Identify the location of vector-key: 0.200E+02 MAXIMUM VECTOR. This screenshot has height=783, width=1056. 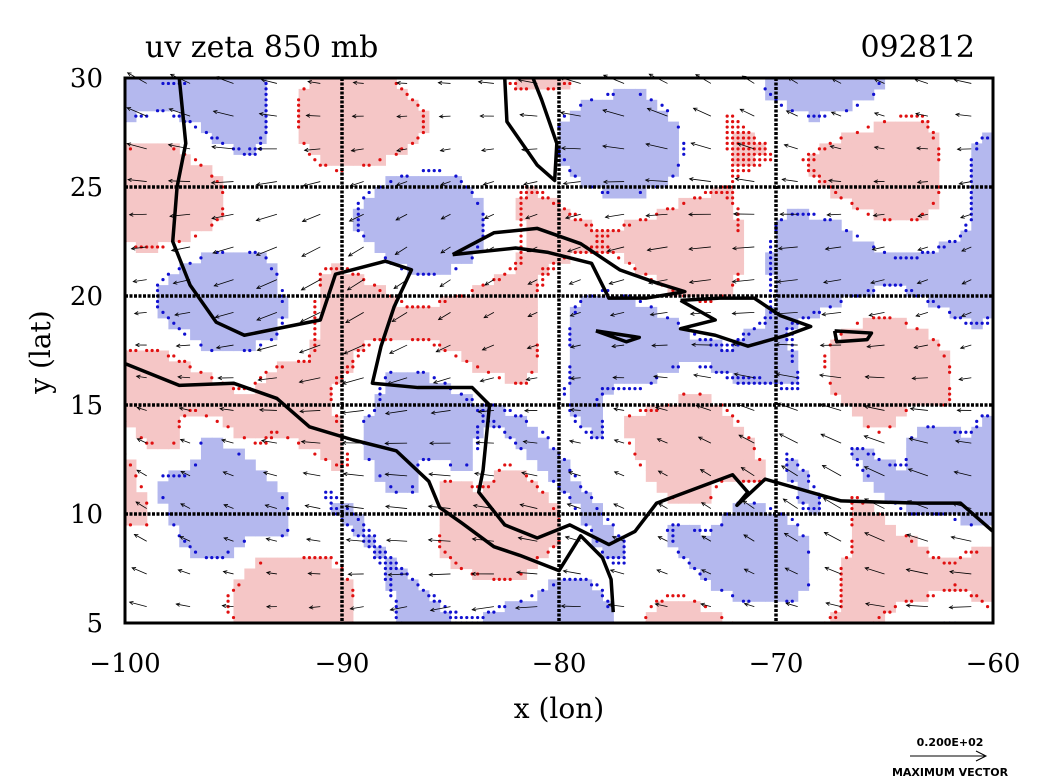
(950, 757).